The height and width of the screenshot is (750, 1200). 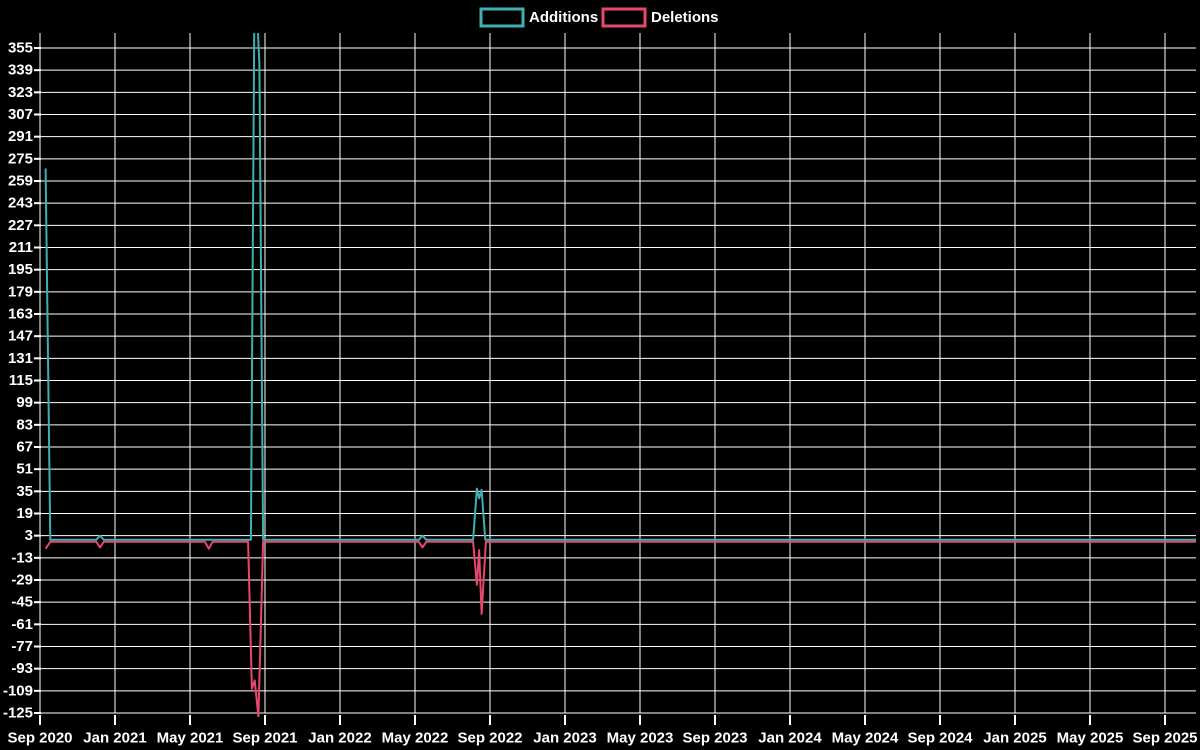 I want to click on y-tick-label: 195, so click(x=20, y=269).